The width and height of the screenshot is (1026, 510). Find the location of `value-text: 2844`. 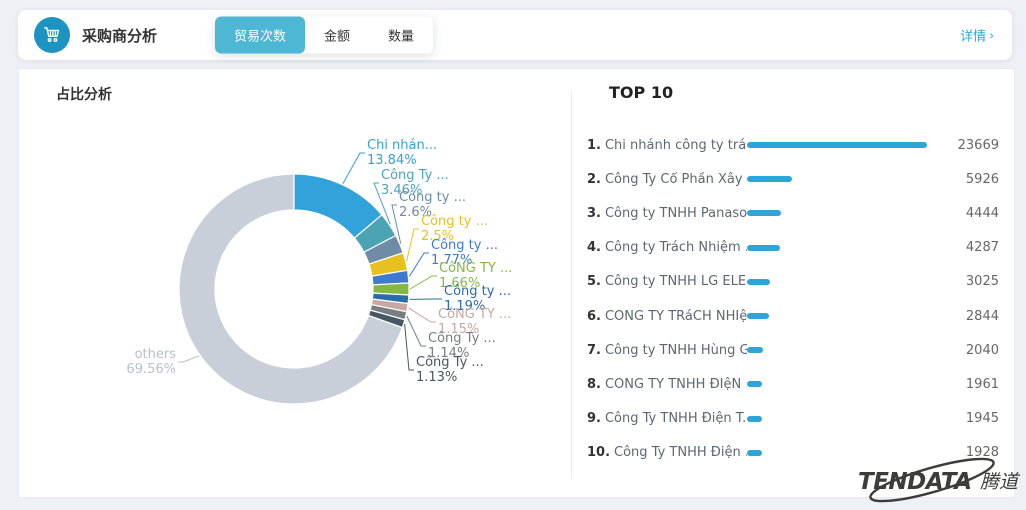

value-text: 2844 is located at coordinates (971, 316).